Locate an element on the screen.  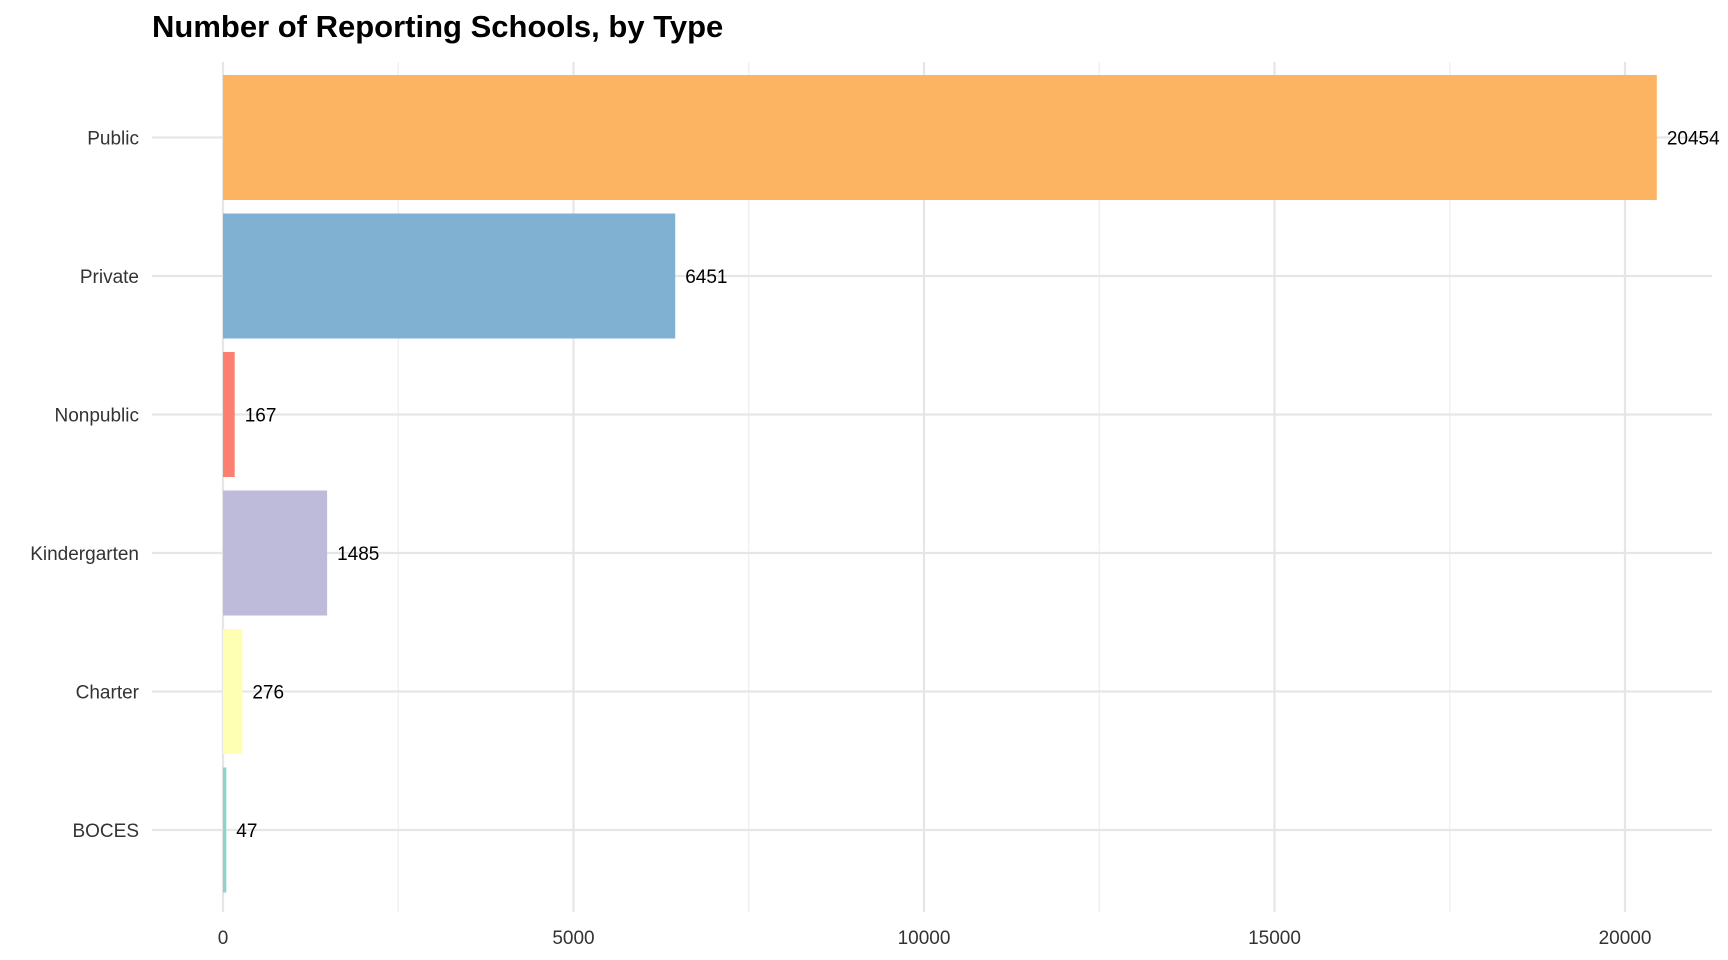
bar-value-label: 276 is located at coordinates (268, 693).